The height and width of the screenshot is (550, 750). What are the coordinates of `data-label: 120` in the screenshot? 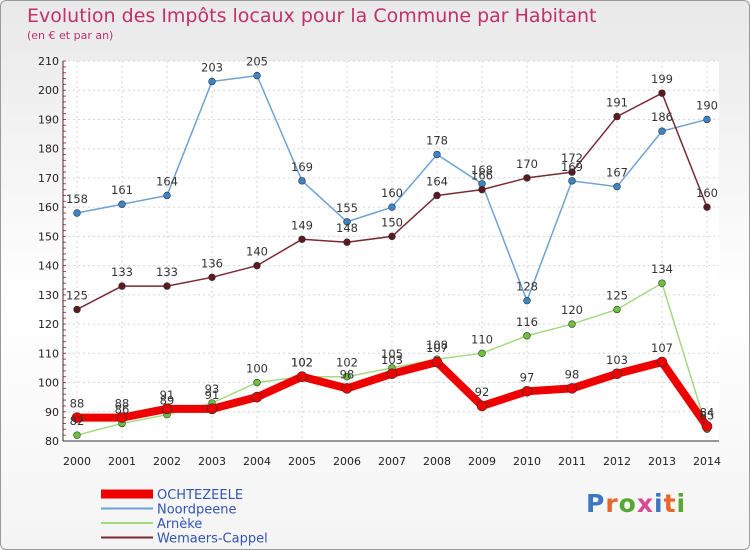 It's located at (572, 310).